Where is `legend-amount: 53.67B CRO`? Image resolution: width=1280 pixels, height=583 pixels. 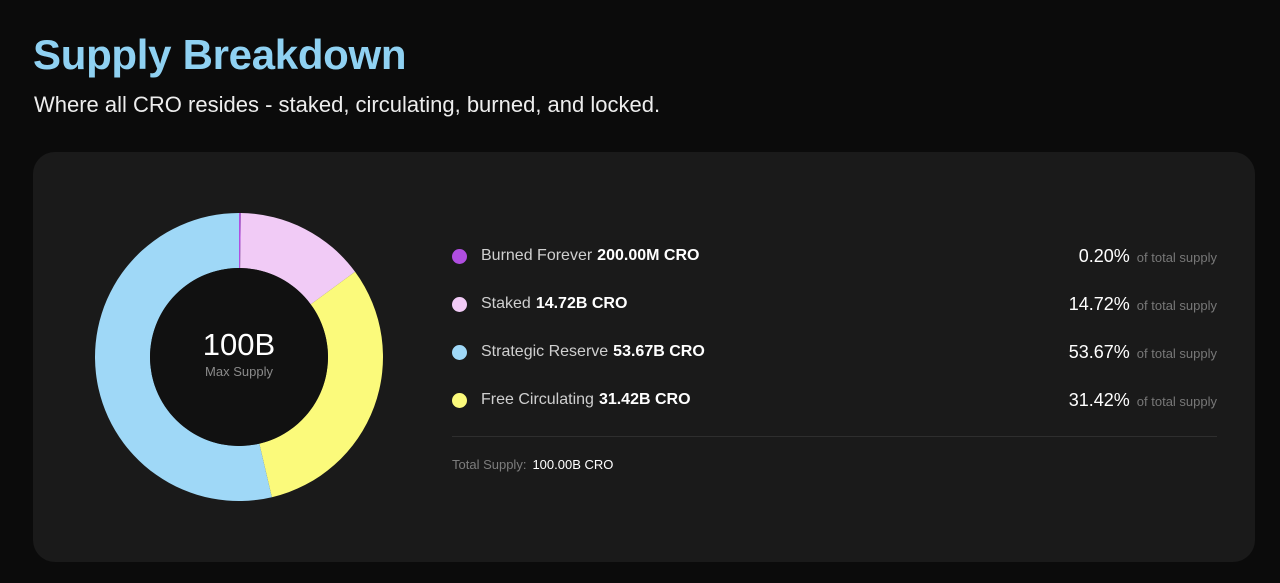 legend-amount: 53.67B CRO is located at coordinates (659, 351).